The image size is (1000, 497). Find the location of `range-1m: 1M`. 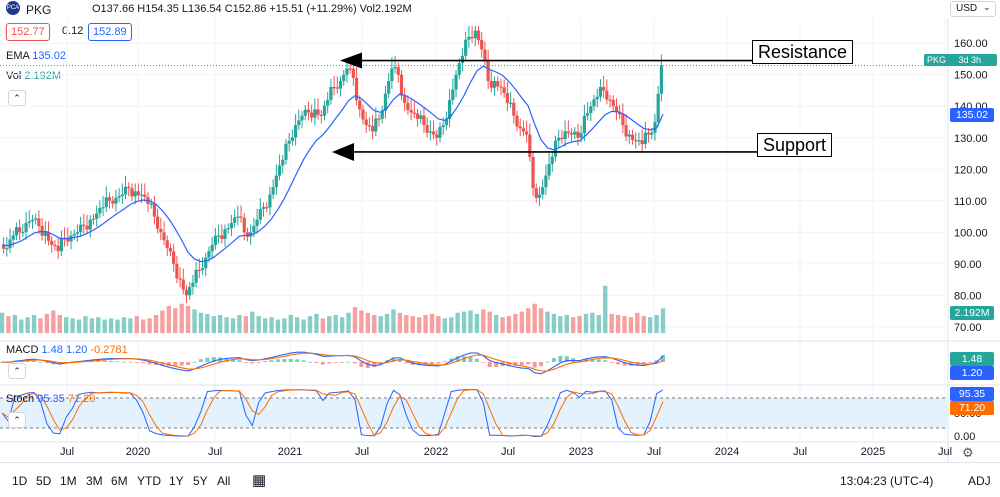

range-1m: 1M is located at coordinates (68, 481).